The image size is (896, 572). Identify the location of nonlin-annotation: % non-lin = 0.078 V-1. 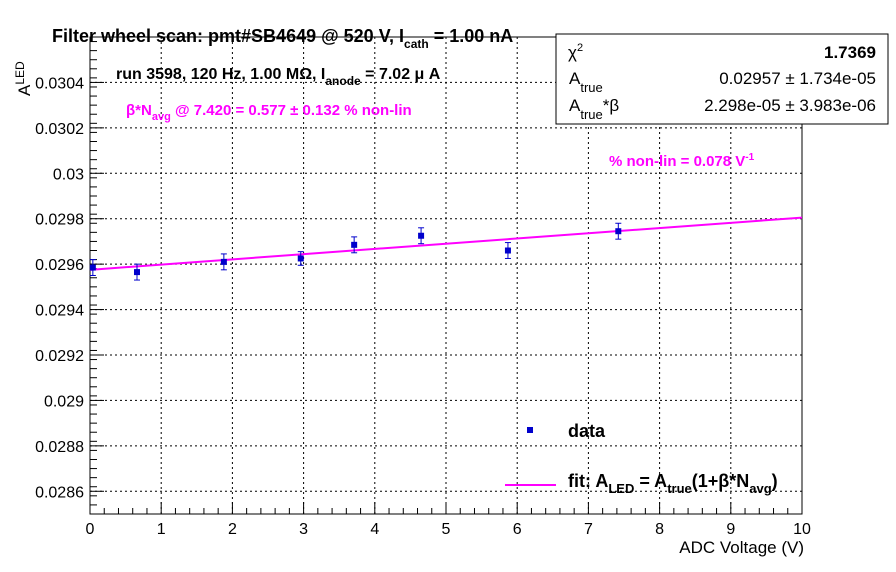
(682, 161).